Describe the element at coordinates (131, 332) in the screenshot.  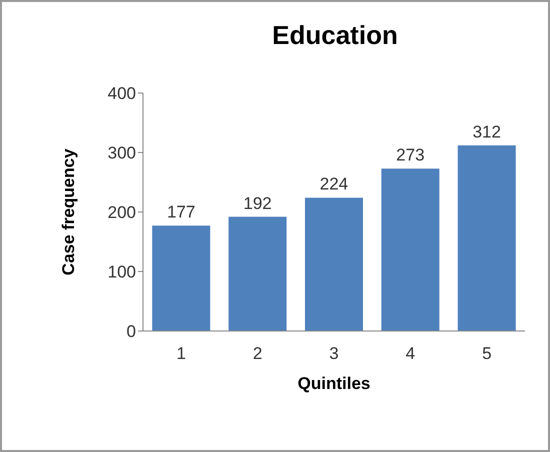
I see `y-tick-label: 0` at that location.